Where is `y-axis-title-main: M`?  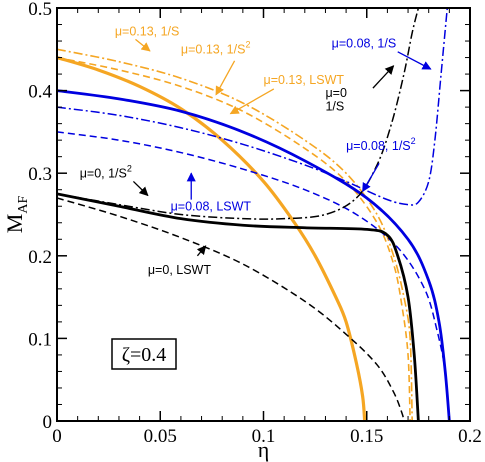 y-axis-title-main: M is located at coordinates (14, 224).